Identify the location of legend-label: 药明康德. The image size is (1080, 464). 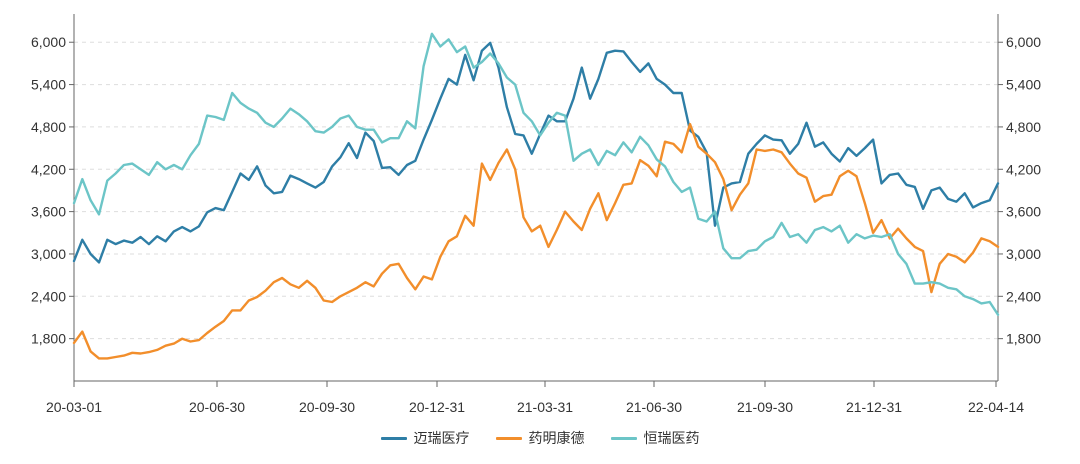
(556, 438).